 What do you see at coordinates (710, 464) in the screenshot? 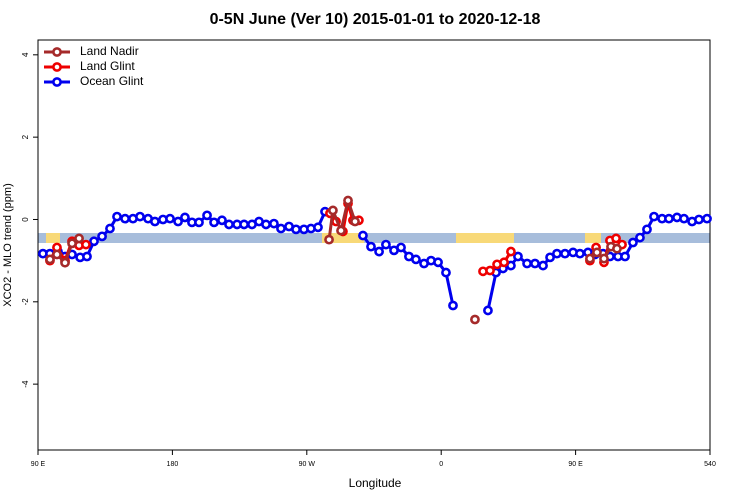
I see `x-tick-label: 540` at bounding box center [710, 464].